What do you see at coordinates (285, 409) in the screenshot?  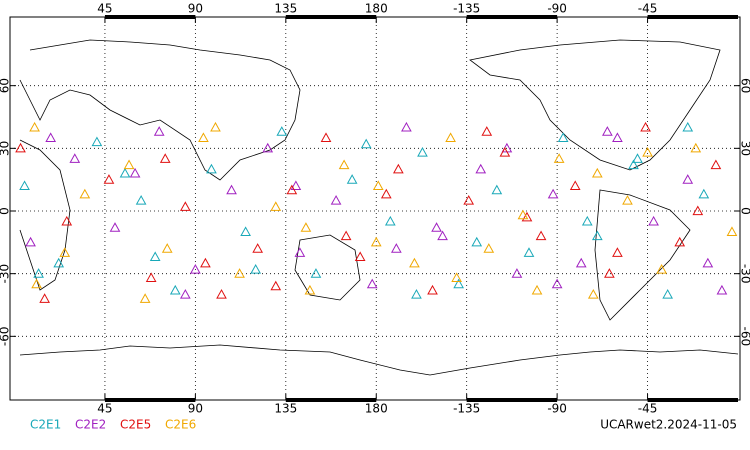 I see `x-tick-label: 135` at bounding box center [285, 409].